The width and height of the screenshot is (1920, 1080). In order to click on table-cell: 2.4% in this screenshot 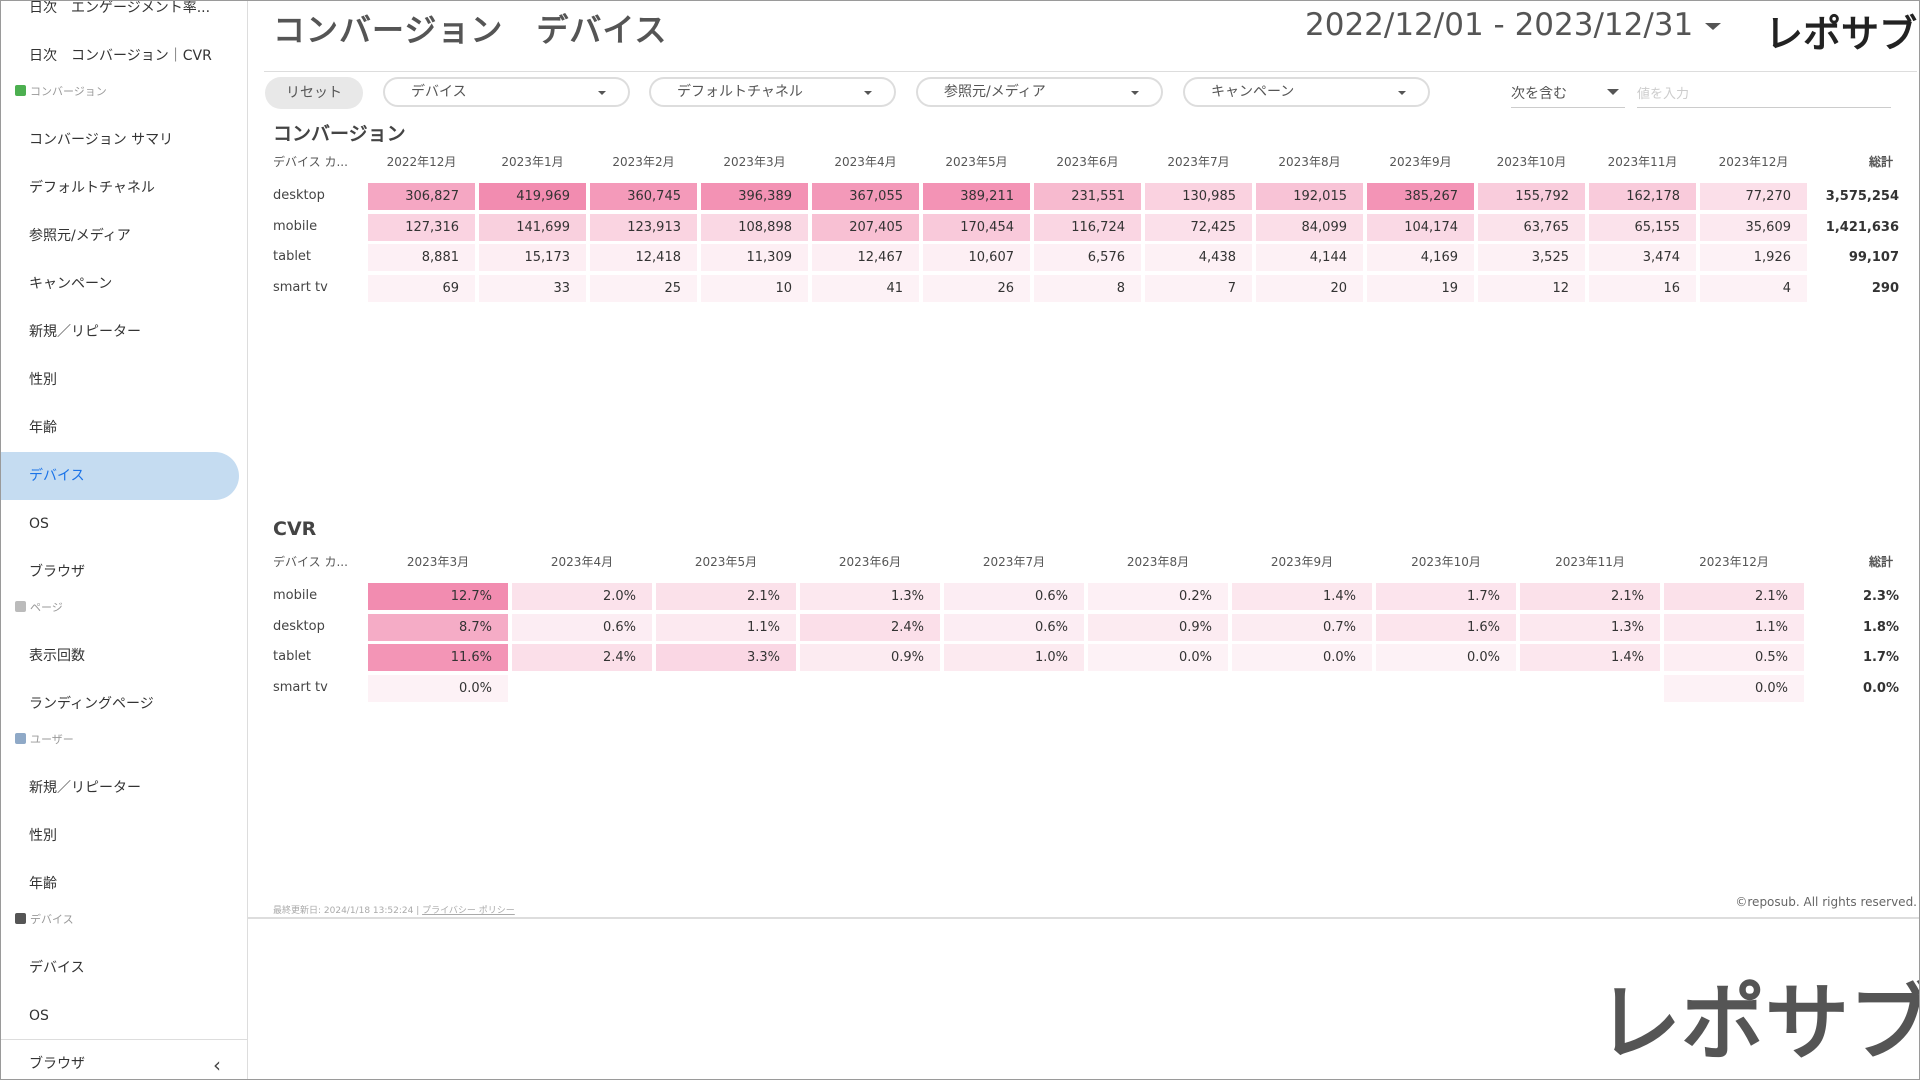, I will do `click(870, 627)`.